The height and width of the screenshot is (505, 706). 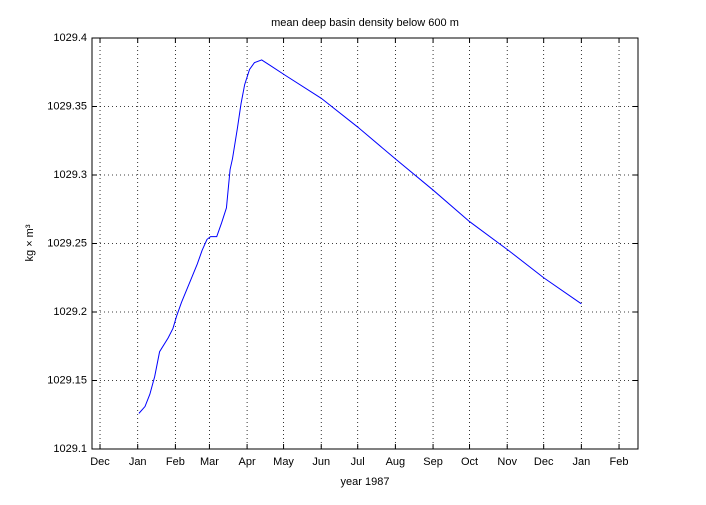 What do you see at coordinates (433, 462) in the screenshot?
I see `x-tick-label: Sep` at bounding box center [433, 462].